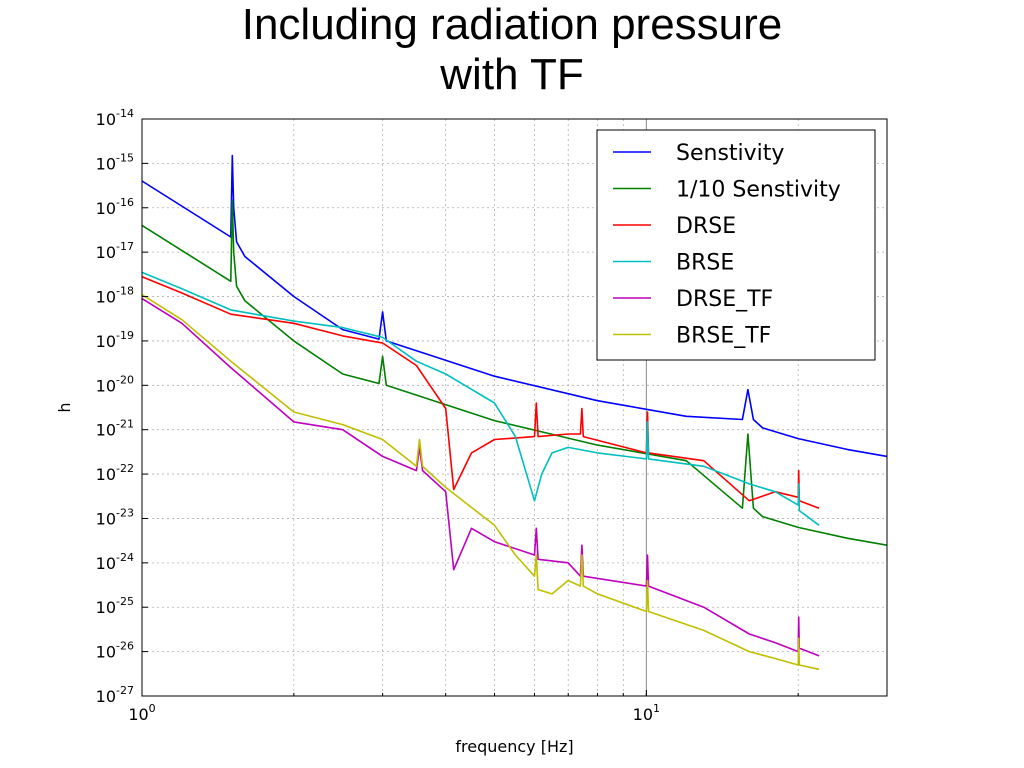 Image resolution: width=1024 pixels, height=768 pixels. I want to click on y-tick-label: 10-20, so click(115, 384).